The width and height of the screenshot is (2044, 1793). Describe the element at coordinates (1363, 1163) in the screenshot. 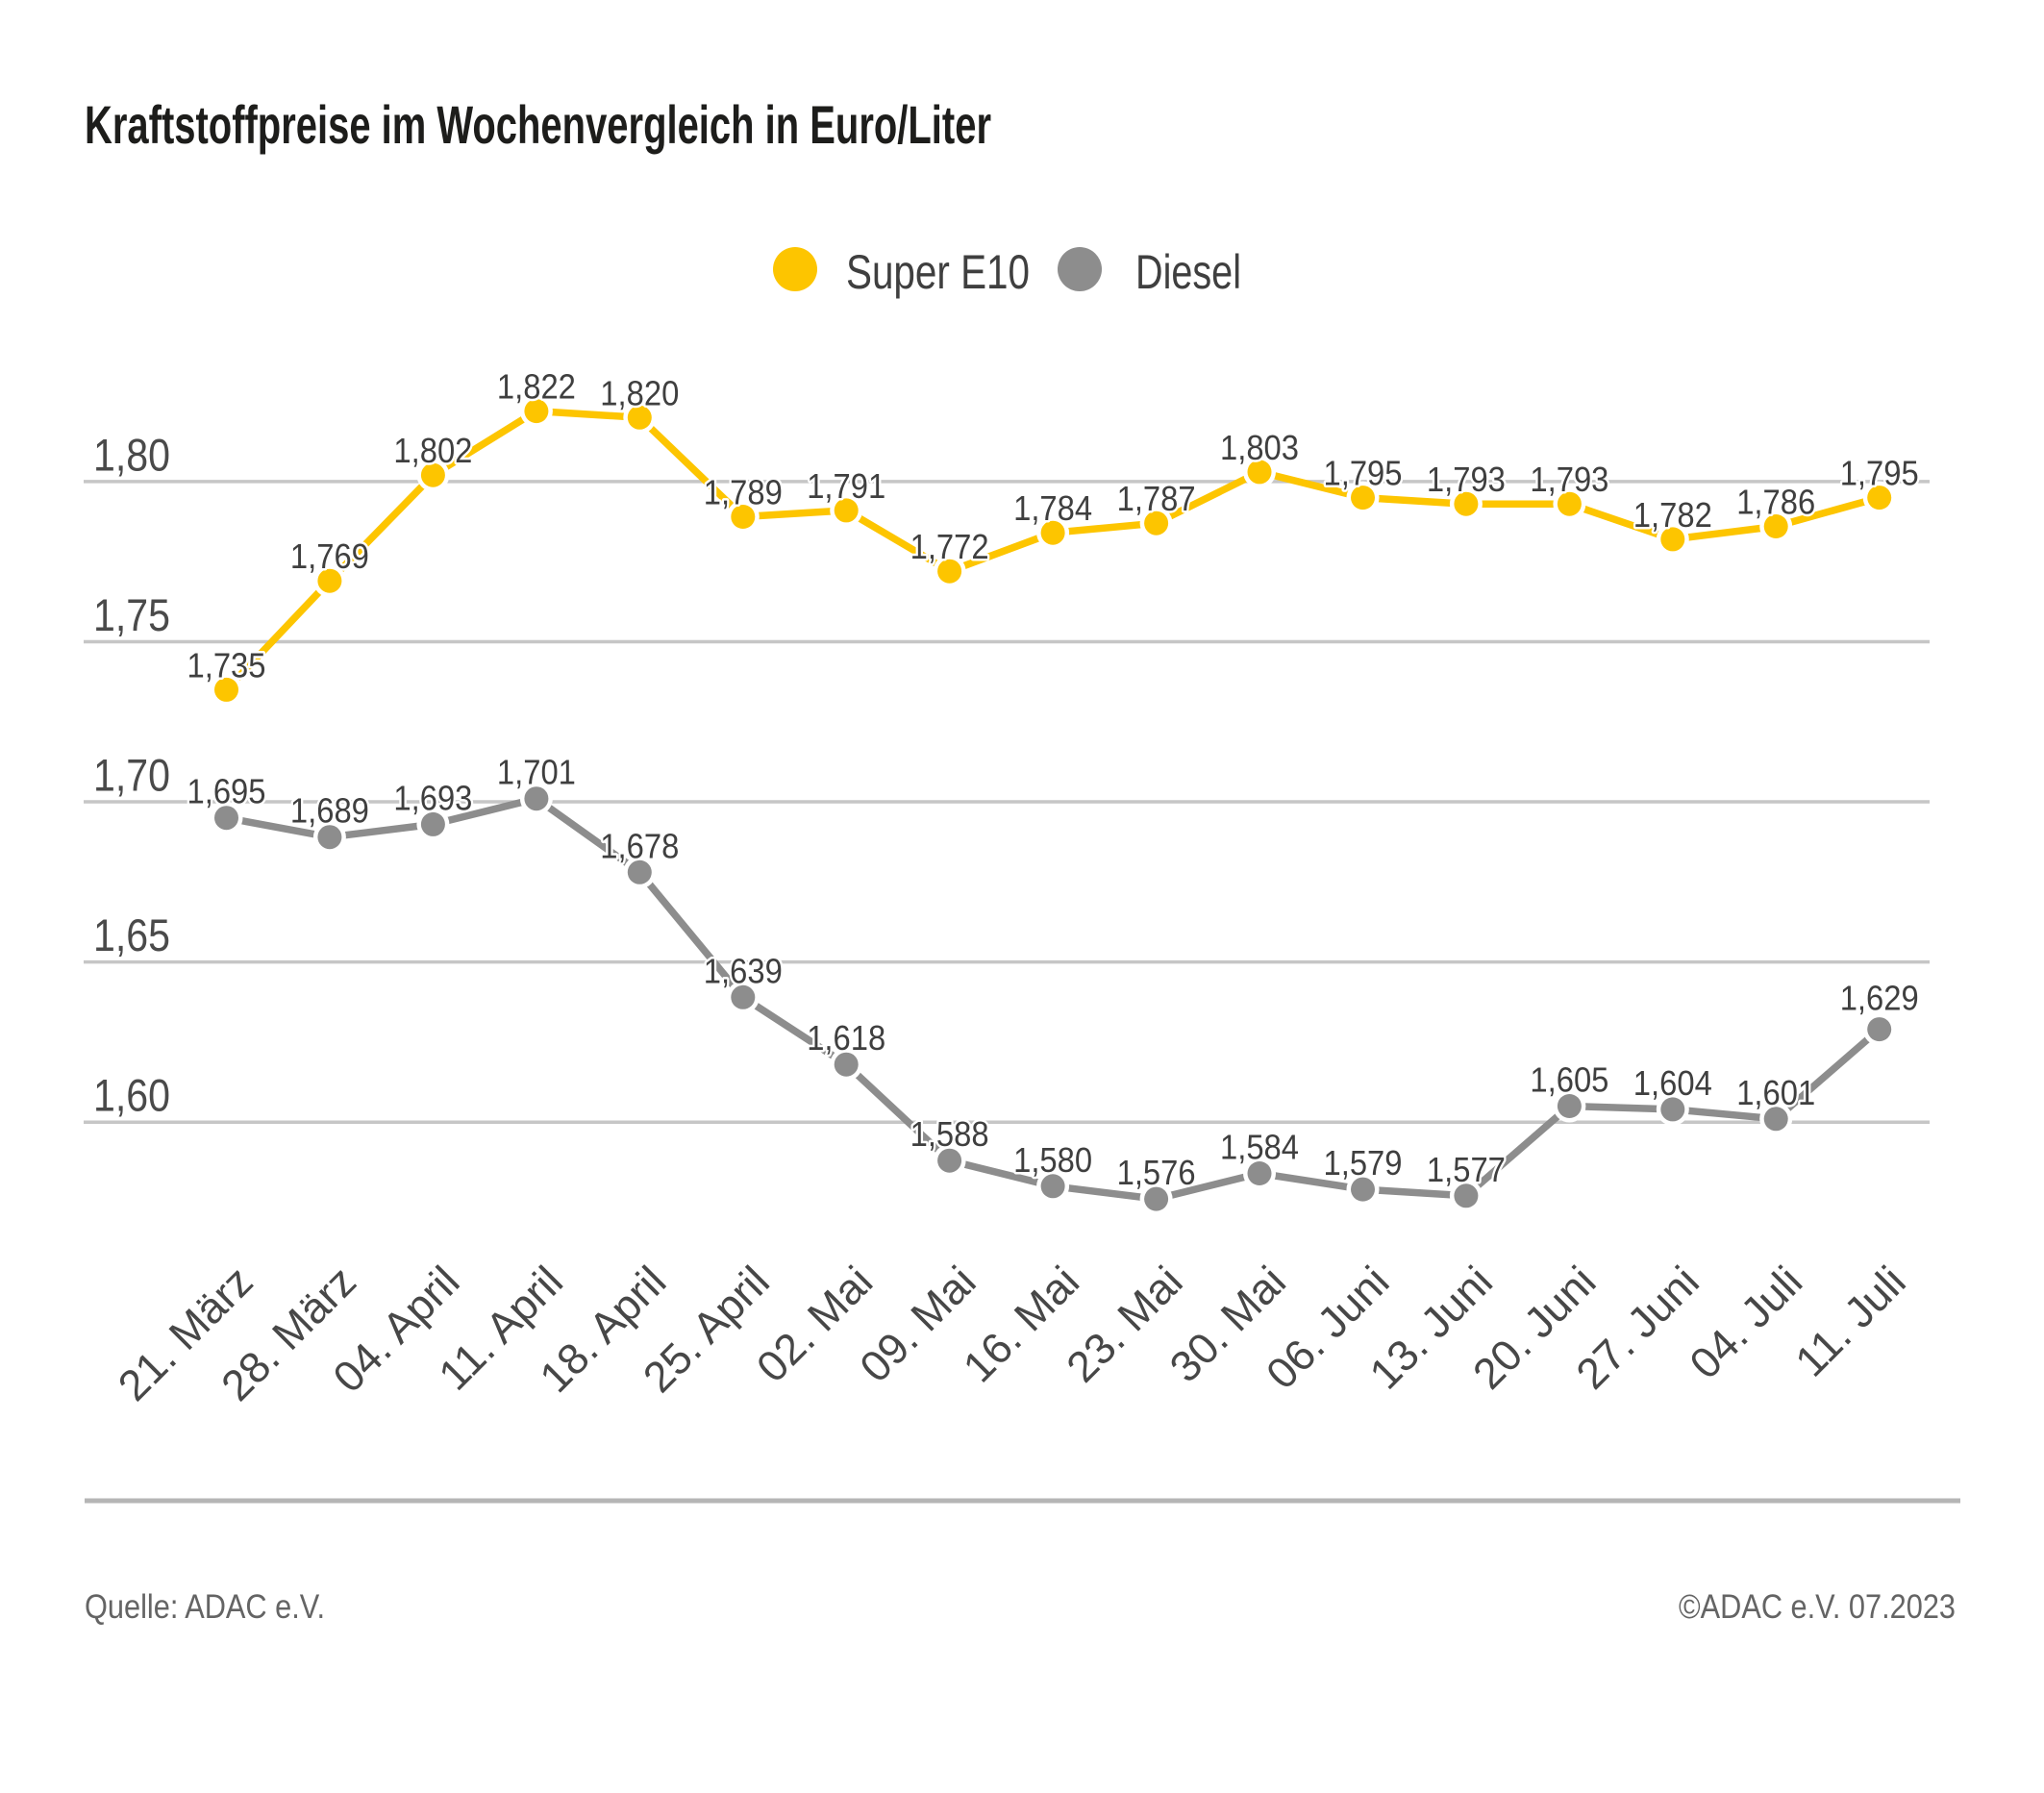

I see `svg-text: 1,579` at that location.